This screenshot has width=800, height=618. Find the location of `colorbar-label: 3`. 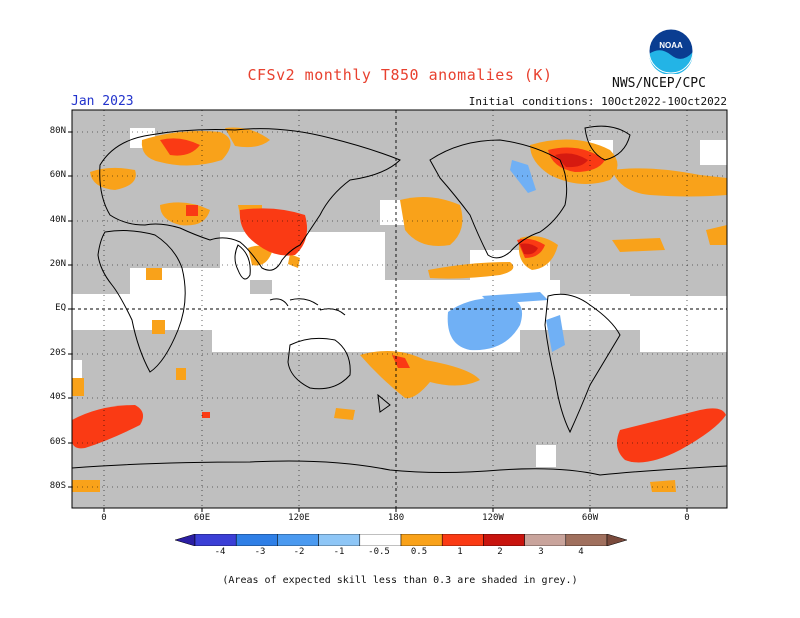

colorbar-label: 3 is located at coordinates (541, 552).